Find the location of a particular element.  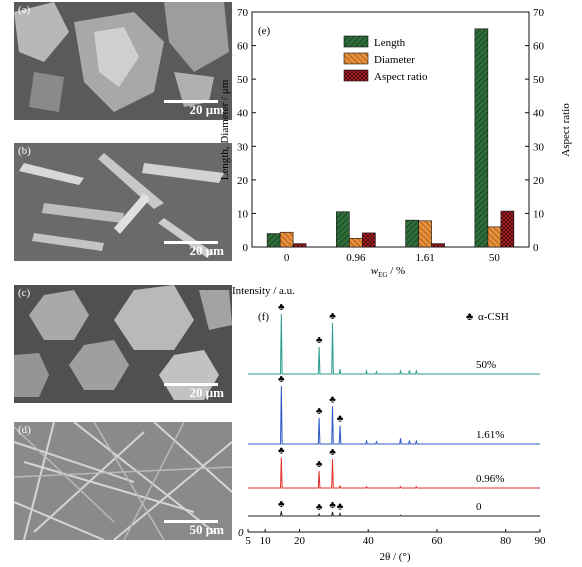

x-axis-title-e: wEG / % is located at coordinates (388, 272).